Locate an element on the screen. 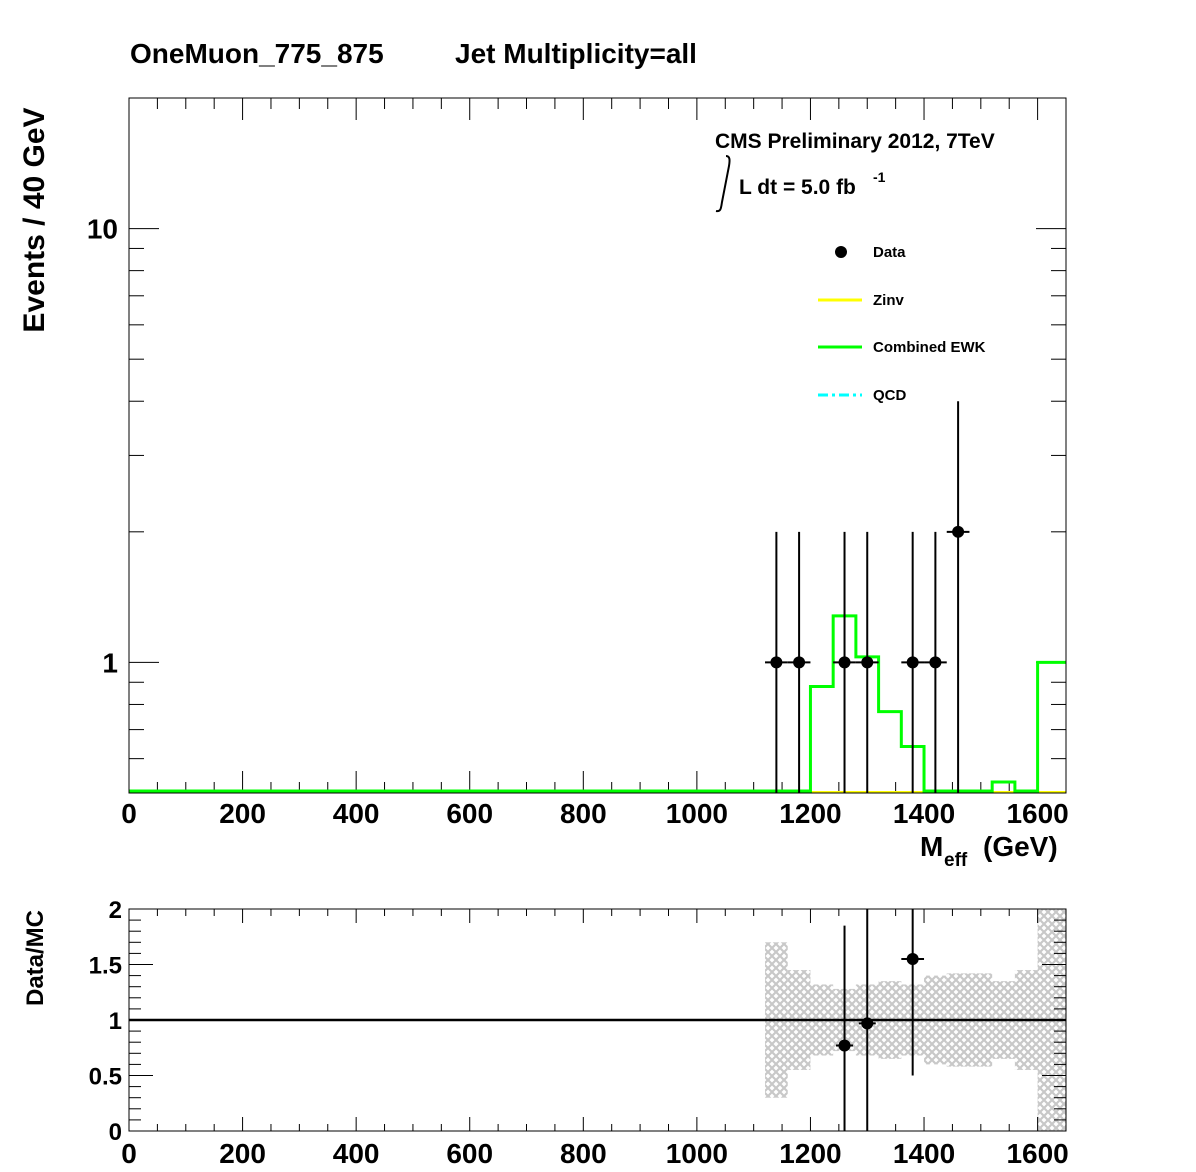 This screenshot has width=1196, height=1172. main-x-tick-label: 1600 is located at coordinates (1037, 813).